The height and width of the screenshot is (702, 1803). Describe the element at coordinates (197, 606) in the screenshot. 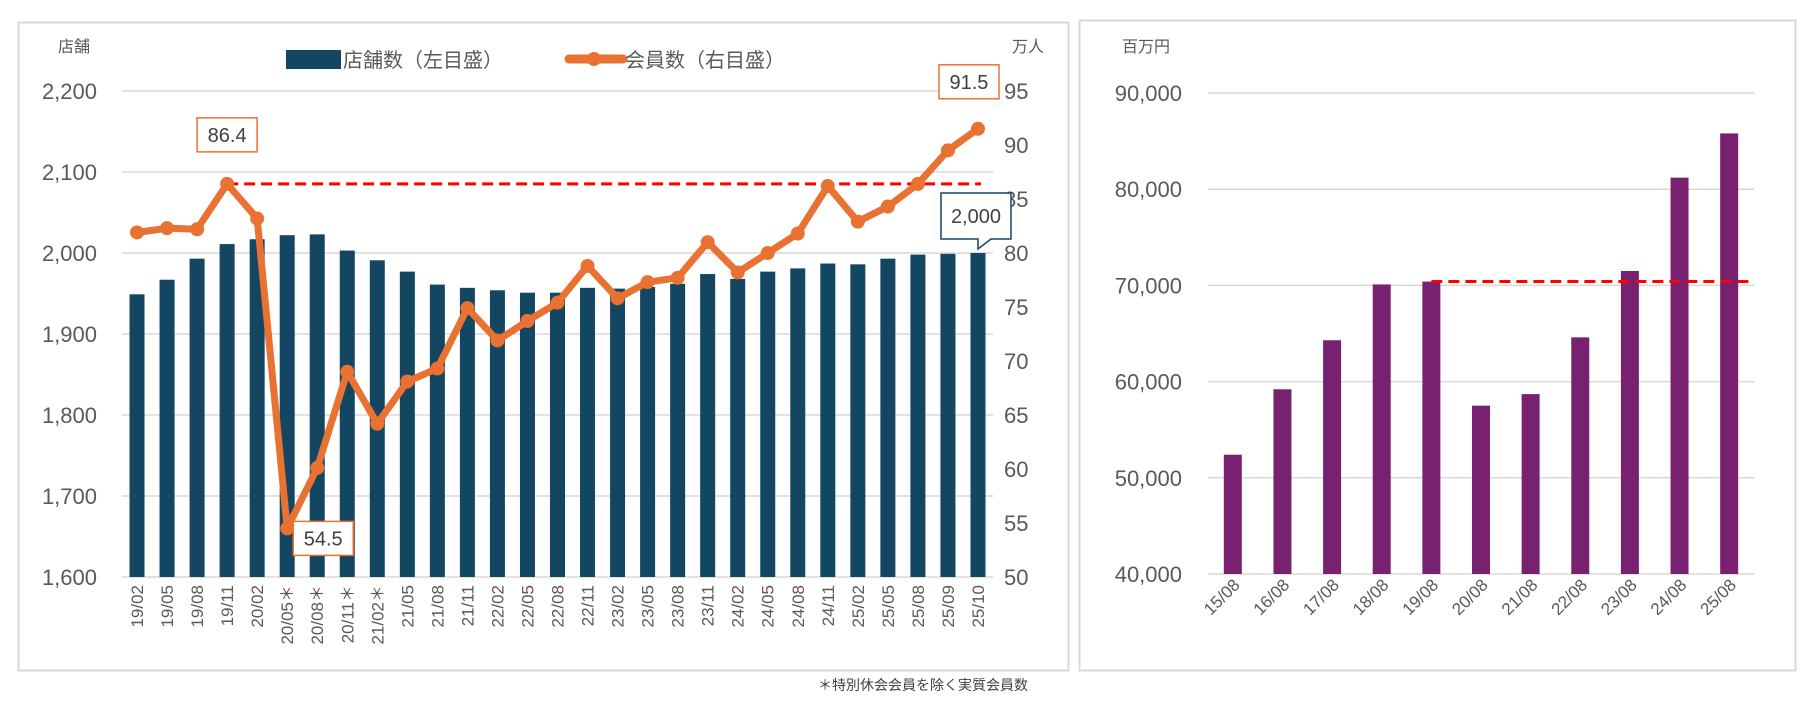

I see `x-axis-tick: 19/08` at that location.